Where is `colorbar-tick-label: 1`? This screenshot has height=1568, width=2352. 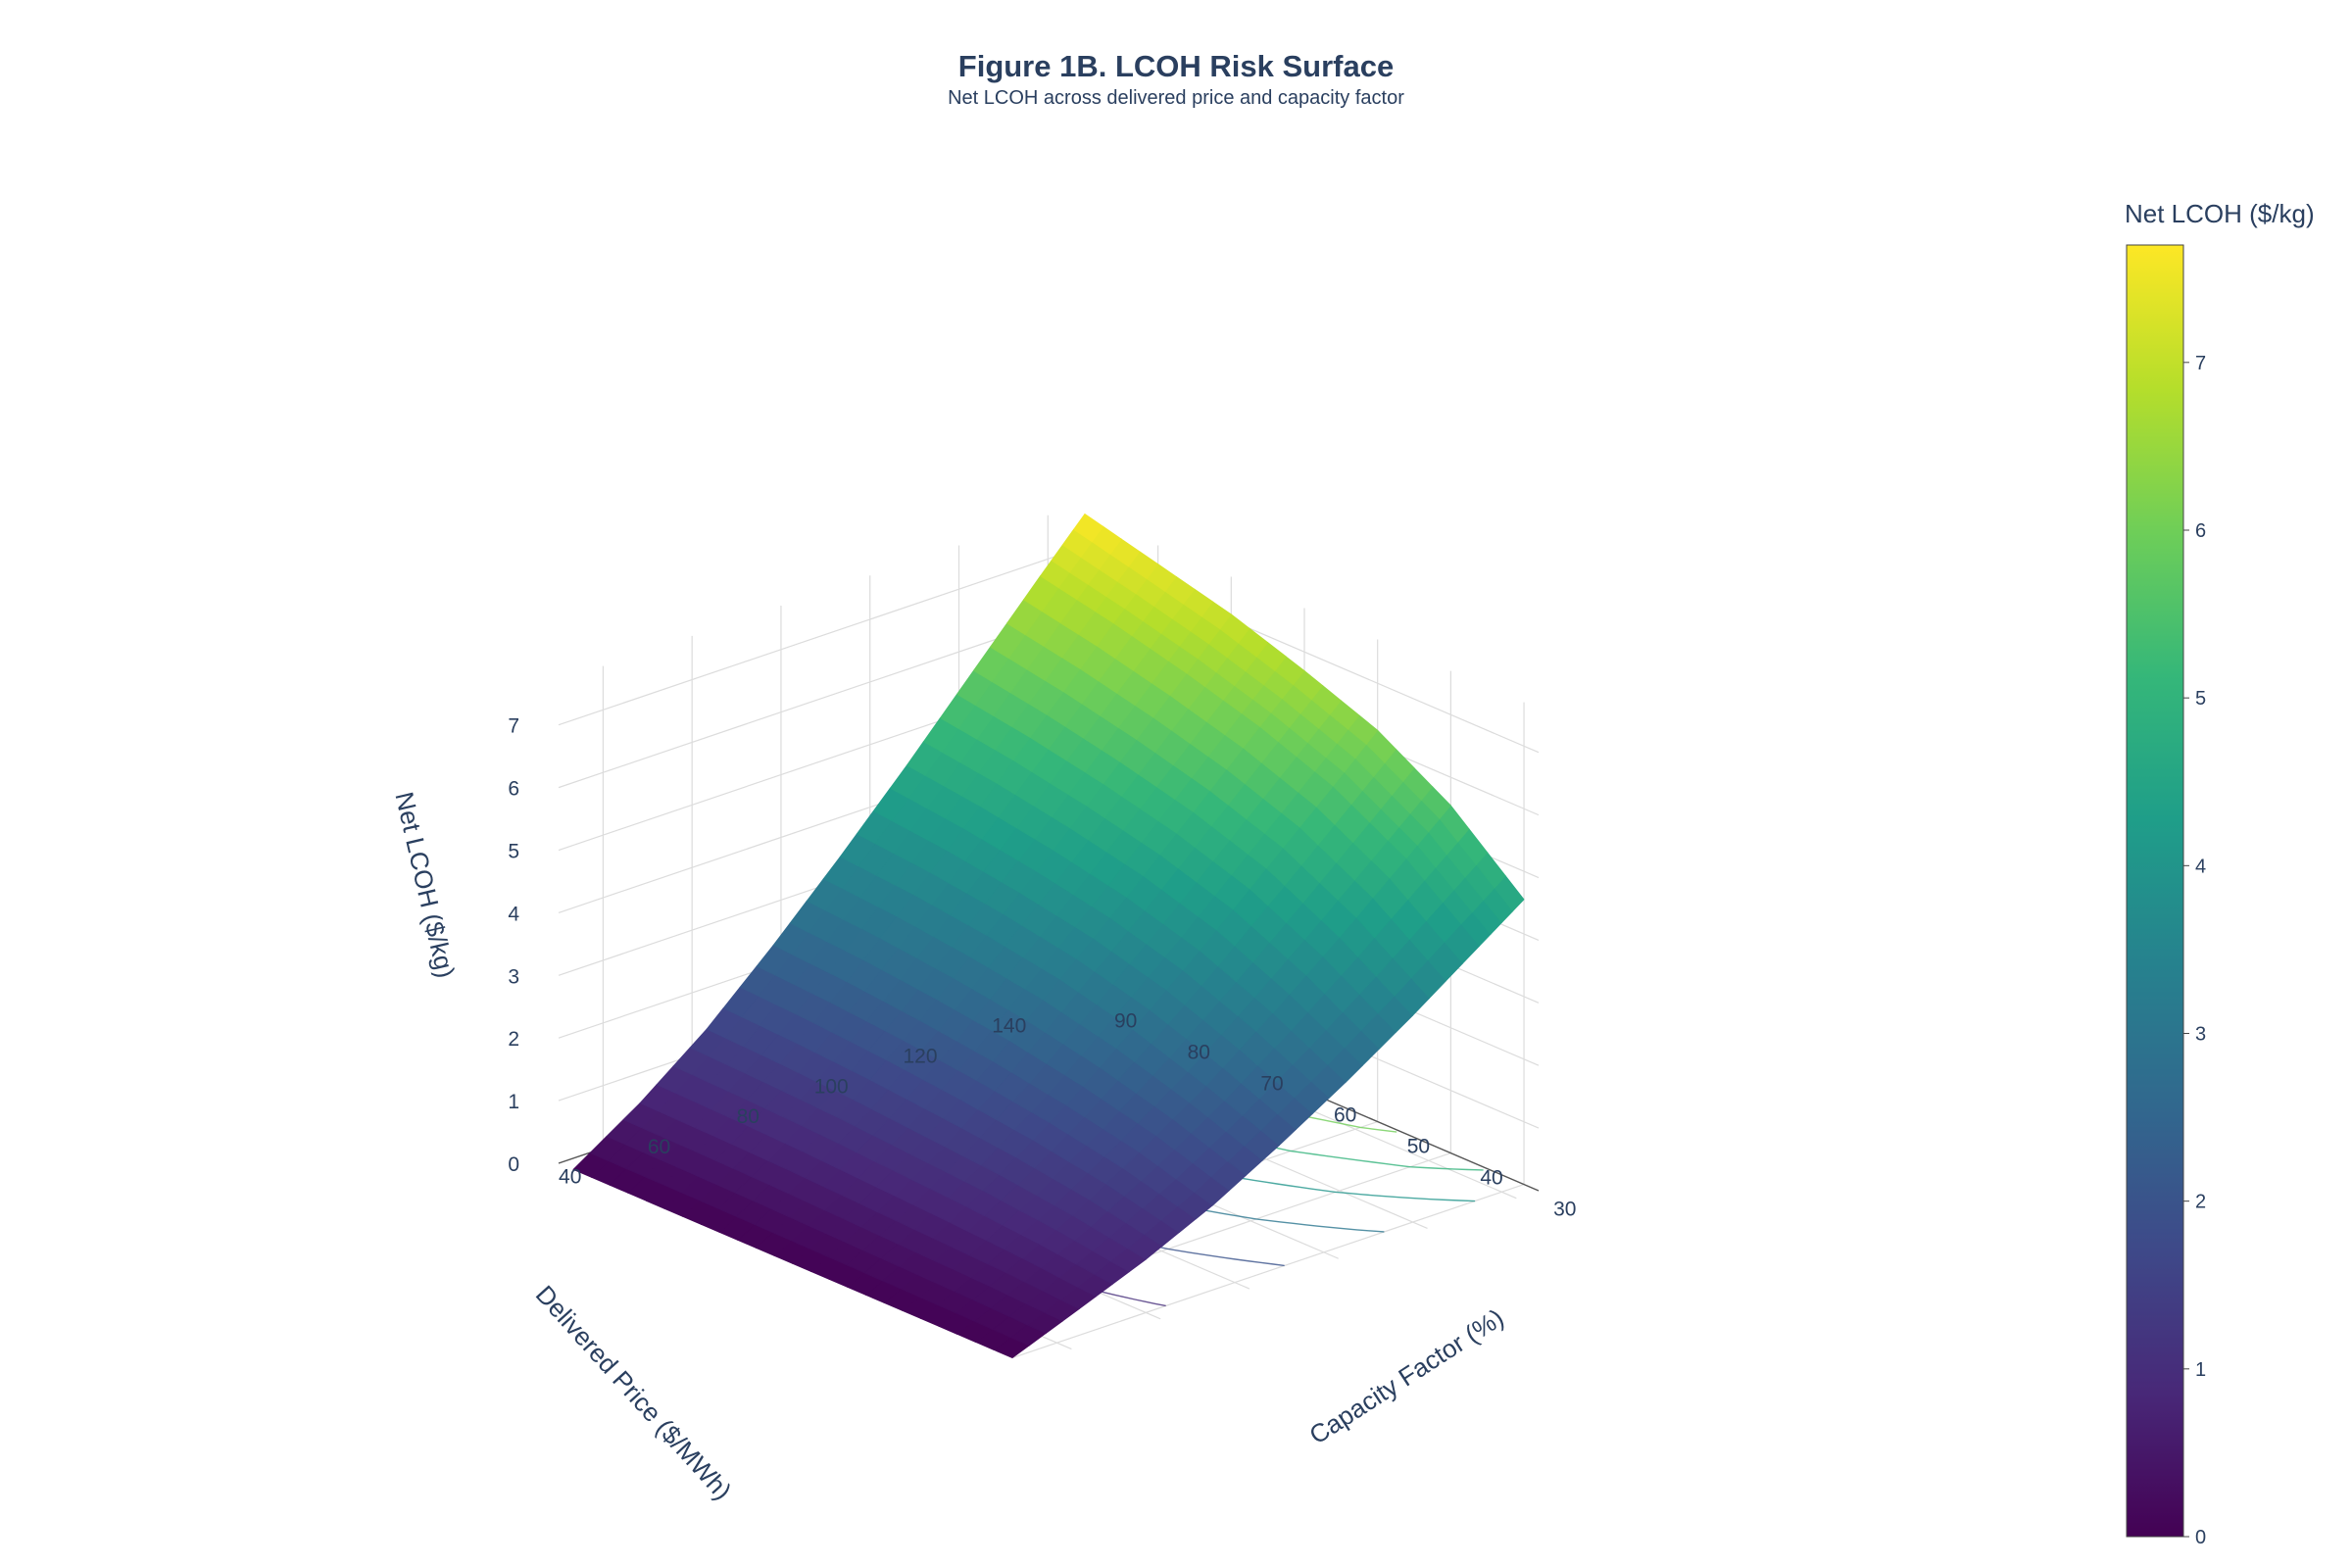 colorbar-tick-label: 1 is located at coordinates (2200, 1370).